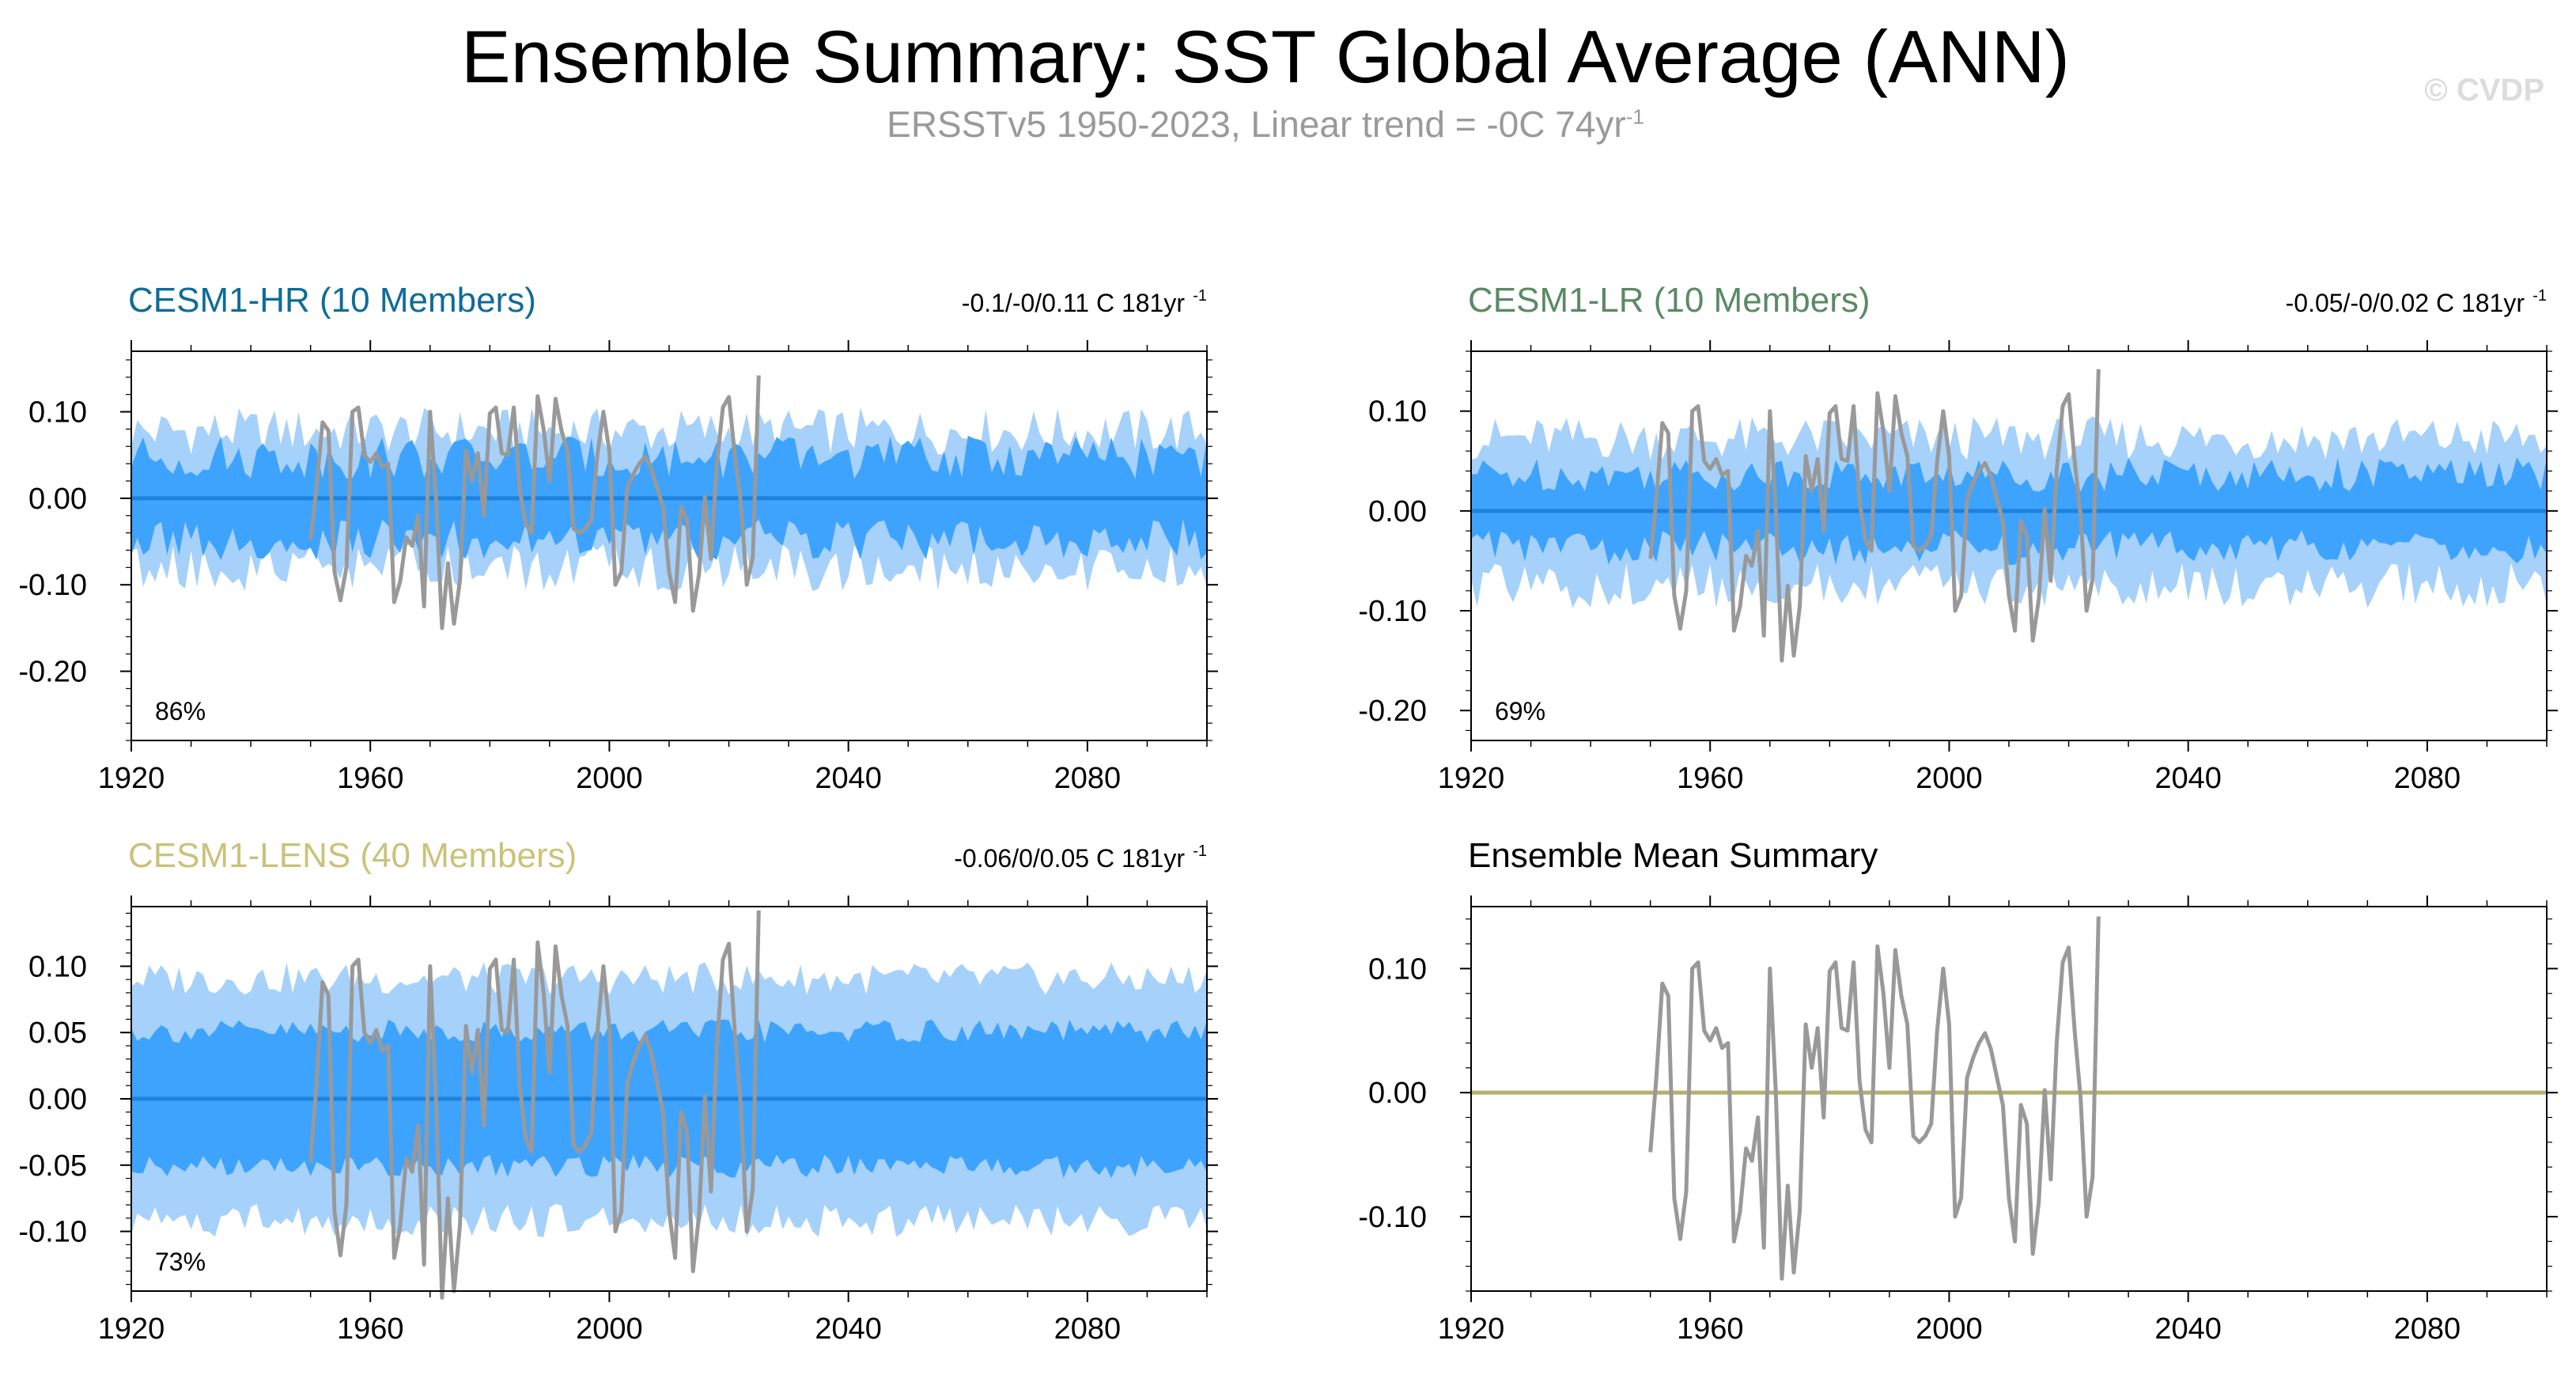 The width and height of the screenshot is (2576, 1386). What do you see at coordinates (1669, 301) in the screenshot?
I see `panel-title: CESM1-LR (10 Members)` at bounding box center [1669, 301].